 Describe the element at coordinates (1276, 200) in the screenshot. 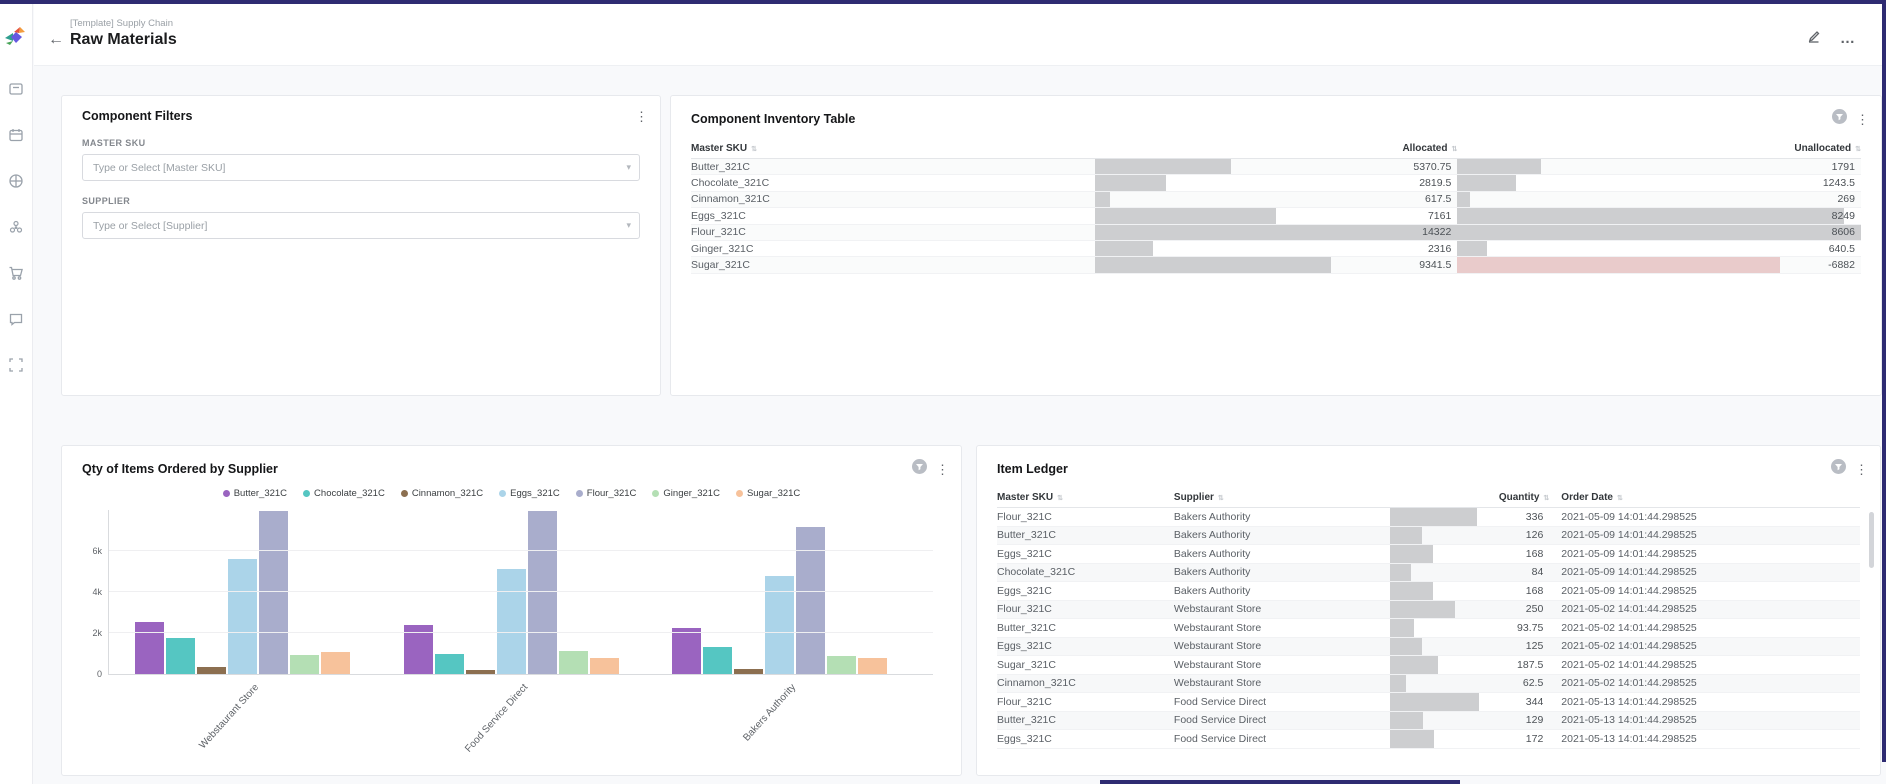

I see `table-row: Cinnamon_321C 617.5 269` at that location.